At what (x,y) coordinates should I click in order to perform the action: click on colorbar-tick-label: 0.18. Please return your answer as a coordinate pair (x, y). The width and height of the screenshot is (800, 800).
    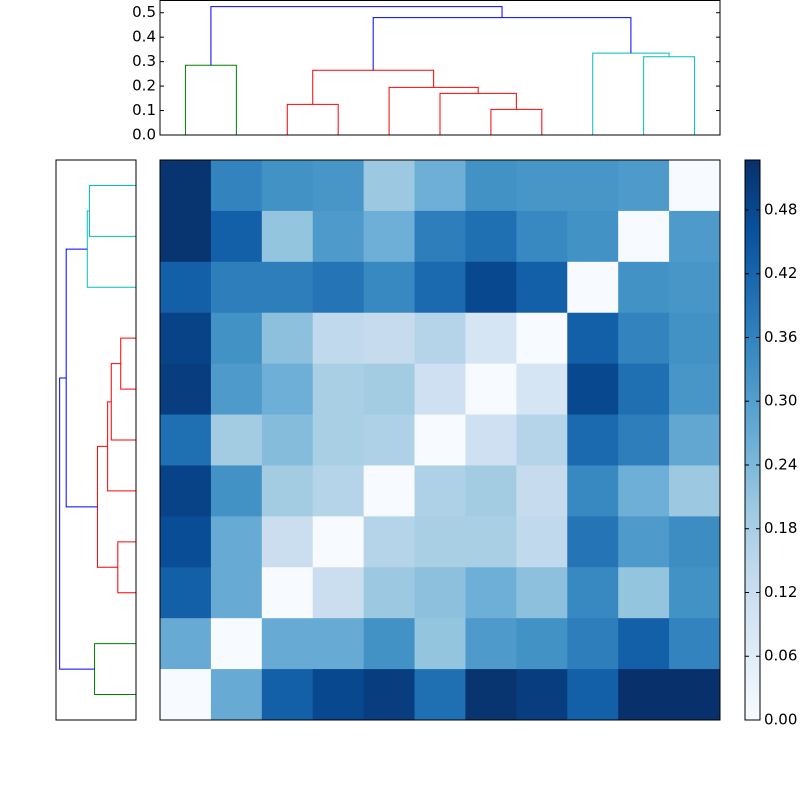
    Looking at the image, I should click on (780, 528).